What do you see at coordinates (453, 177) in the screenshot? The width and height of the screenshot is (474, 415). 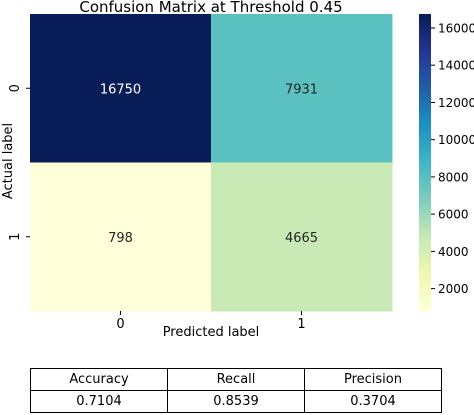 I see `colorbar-tick-label-3: 8000` at bounding box center [453, 177].